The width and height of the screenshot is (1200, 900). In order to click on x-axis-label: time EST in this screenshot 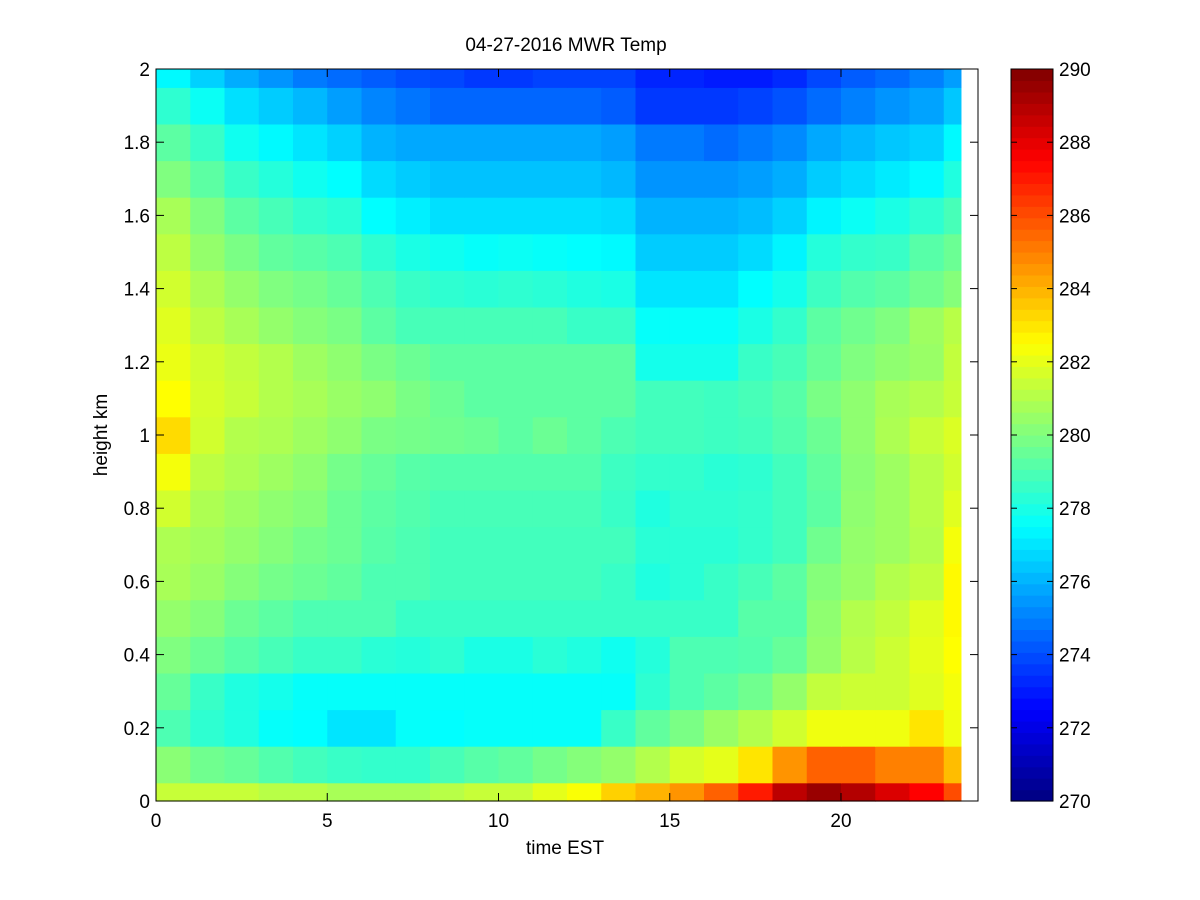, I will do `click(565, 848)`.